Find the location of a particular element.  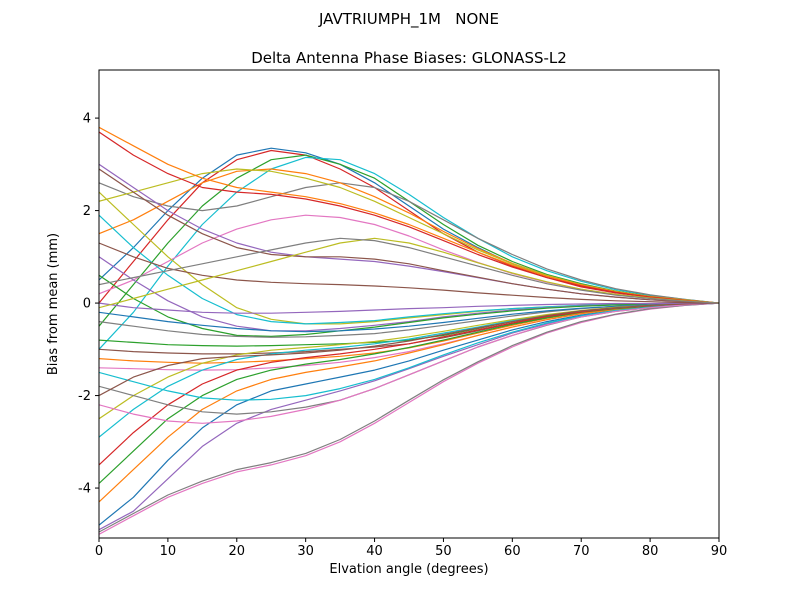

y-tick-label: 2 is located at coordinates (87, 211).